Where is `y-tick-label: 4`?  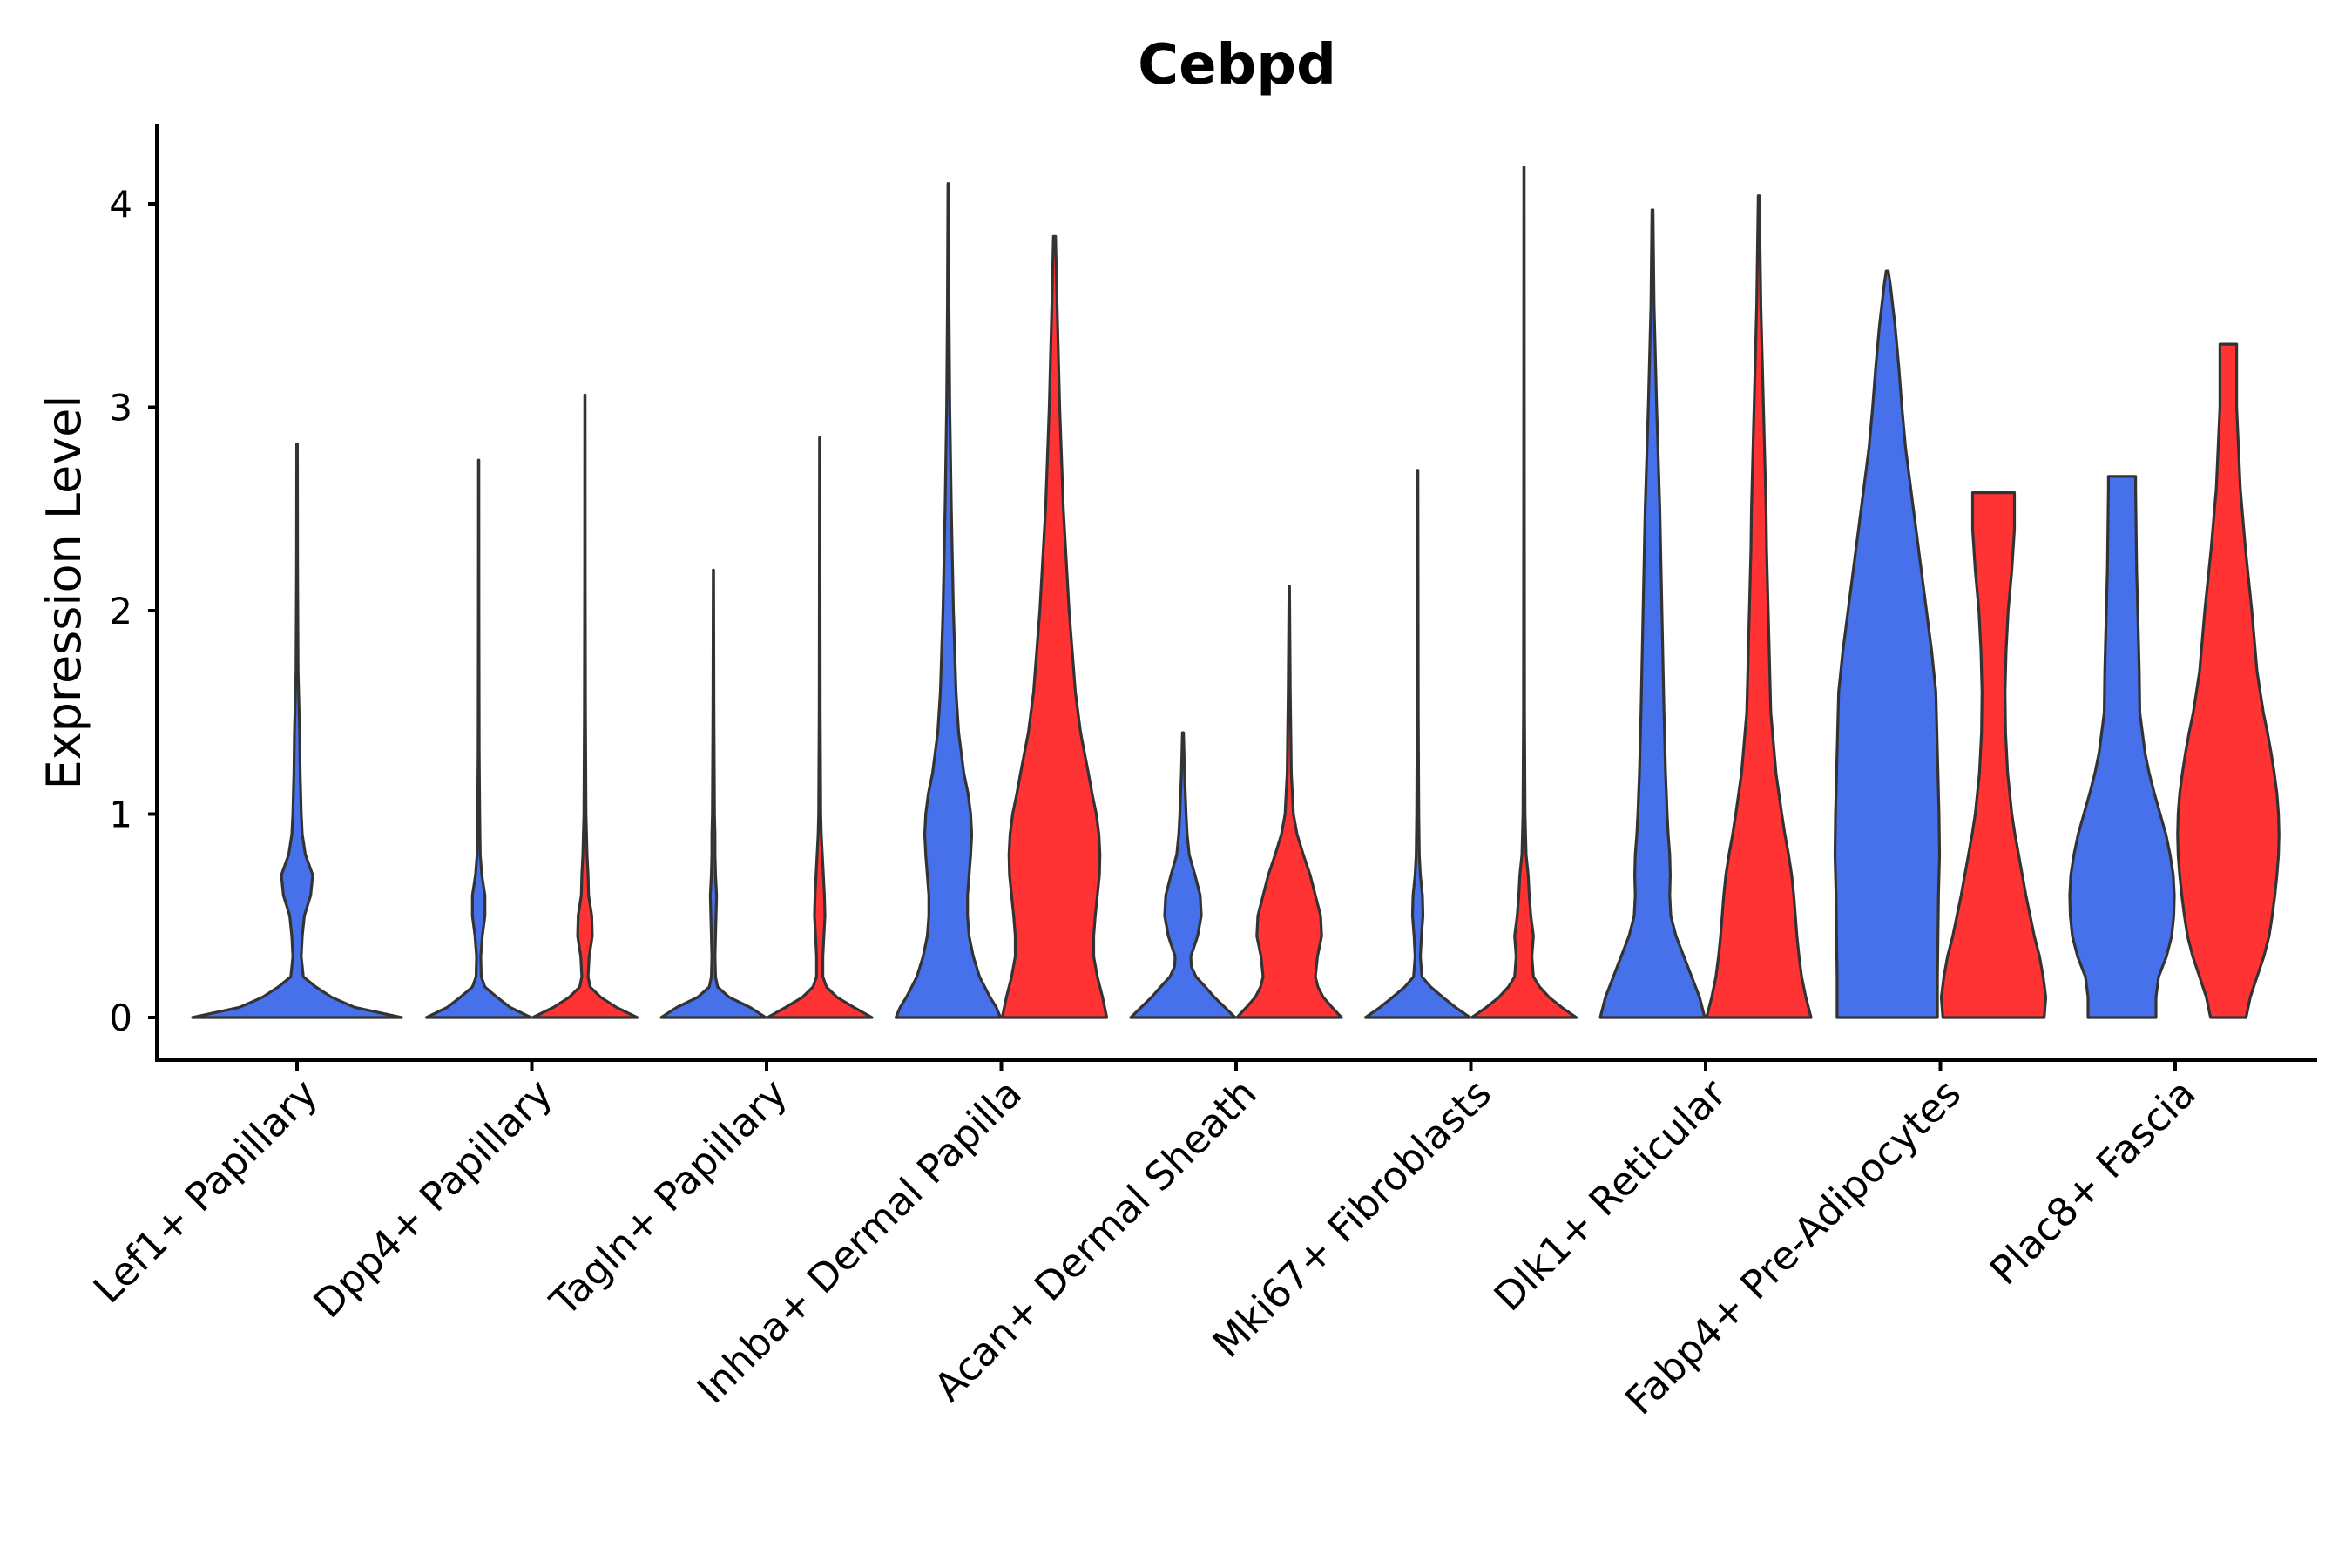 y-tick-label: 4 is located at coordinates (120, 204).